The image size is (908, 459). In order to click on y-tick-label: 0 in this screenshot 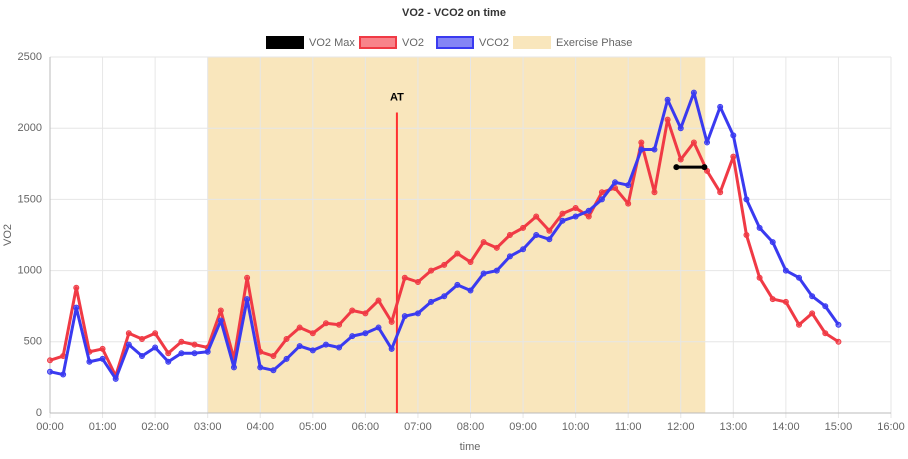, I will do `click(39, 413)`.